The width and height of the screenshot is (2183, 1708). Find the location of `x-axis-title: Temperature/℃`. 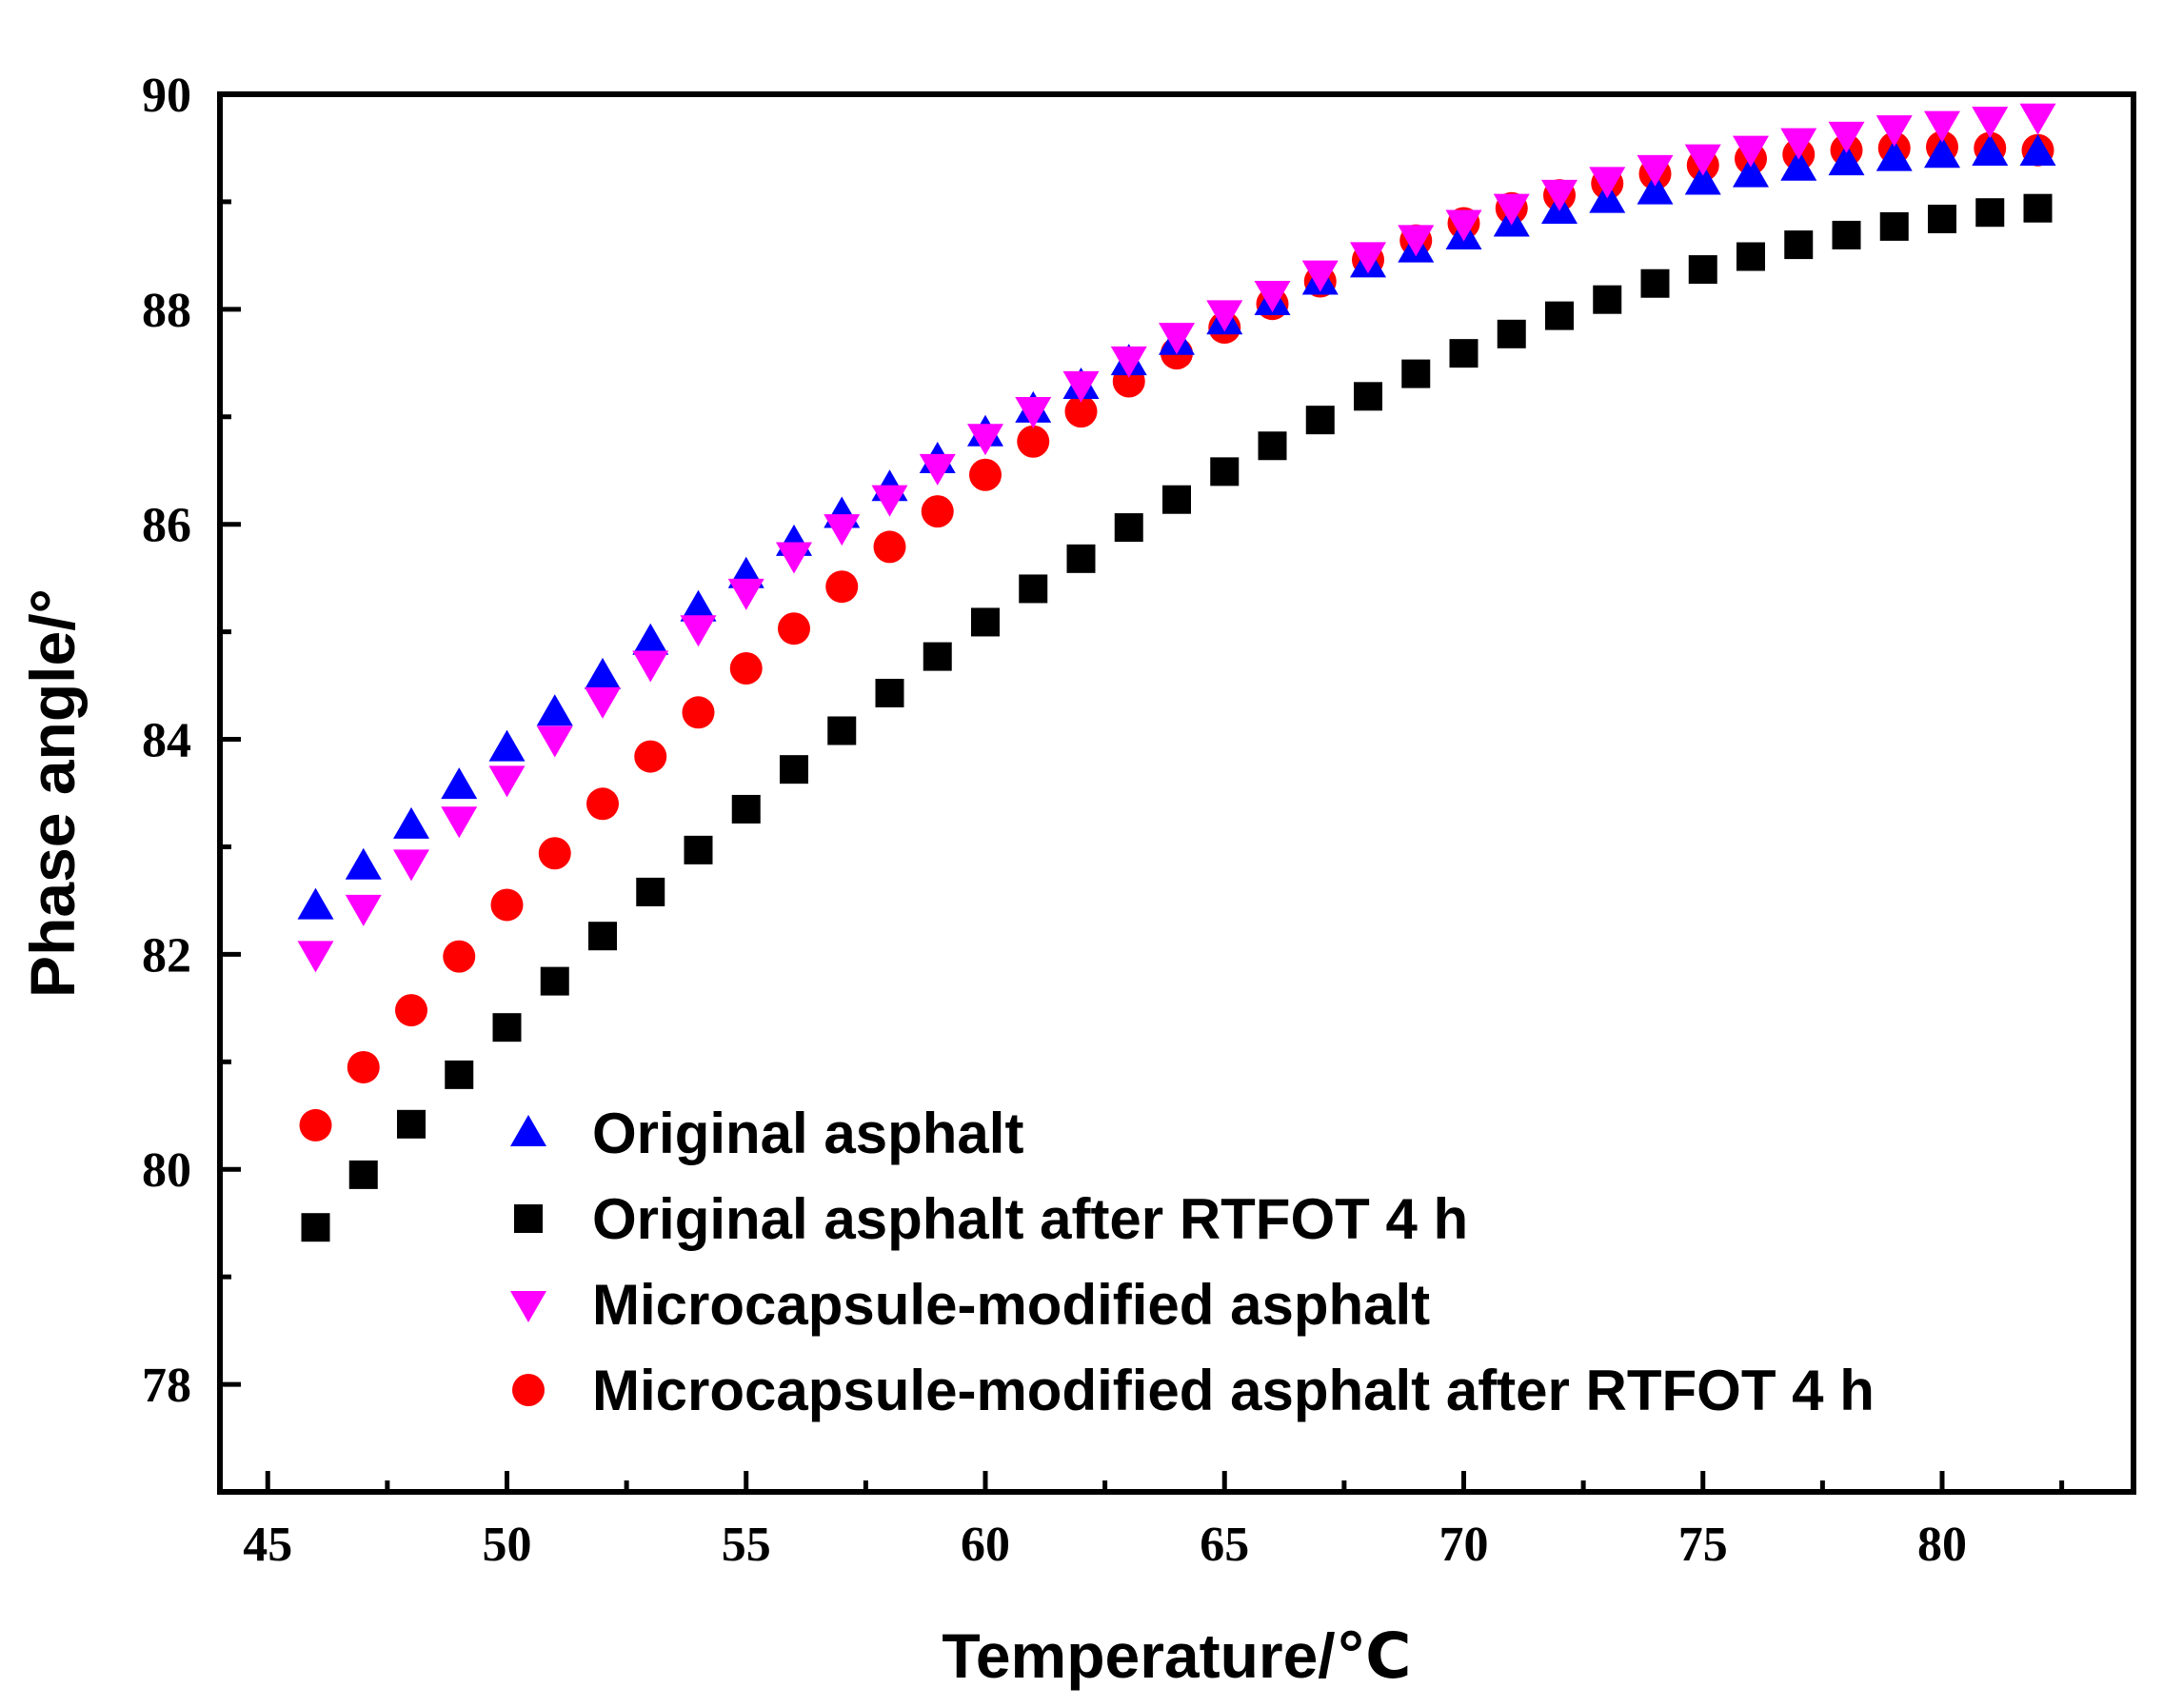

x-axis-title: Temperature/℃ is located at coordinates (1176, 1655).